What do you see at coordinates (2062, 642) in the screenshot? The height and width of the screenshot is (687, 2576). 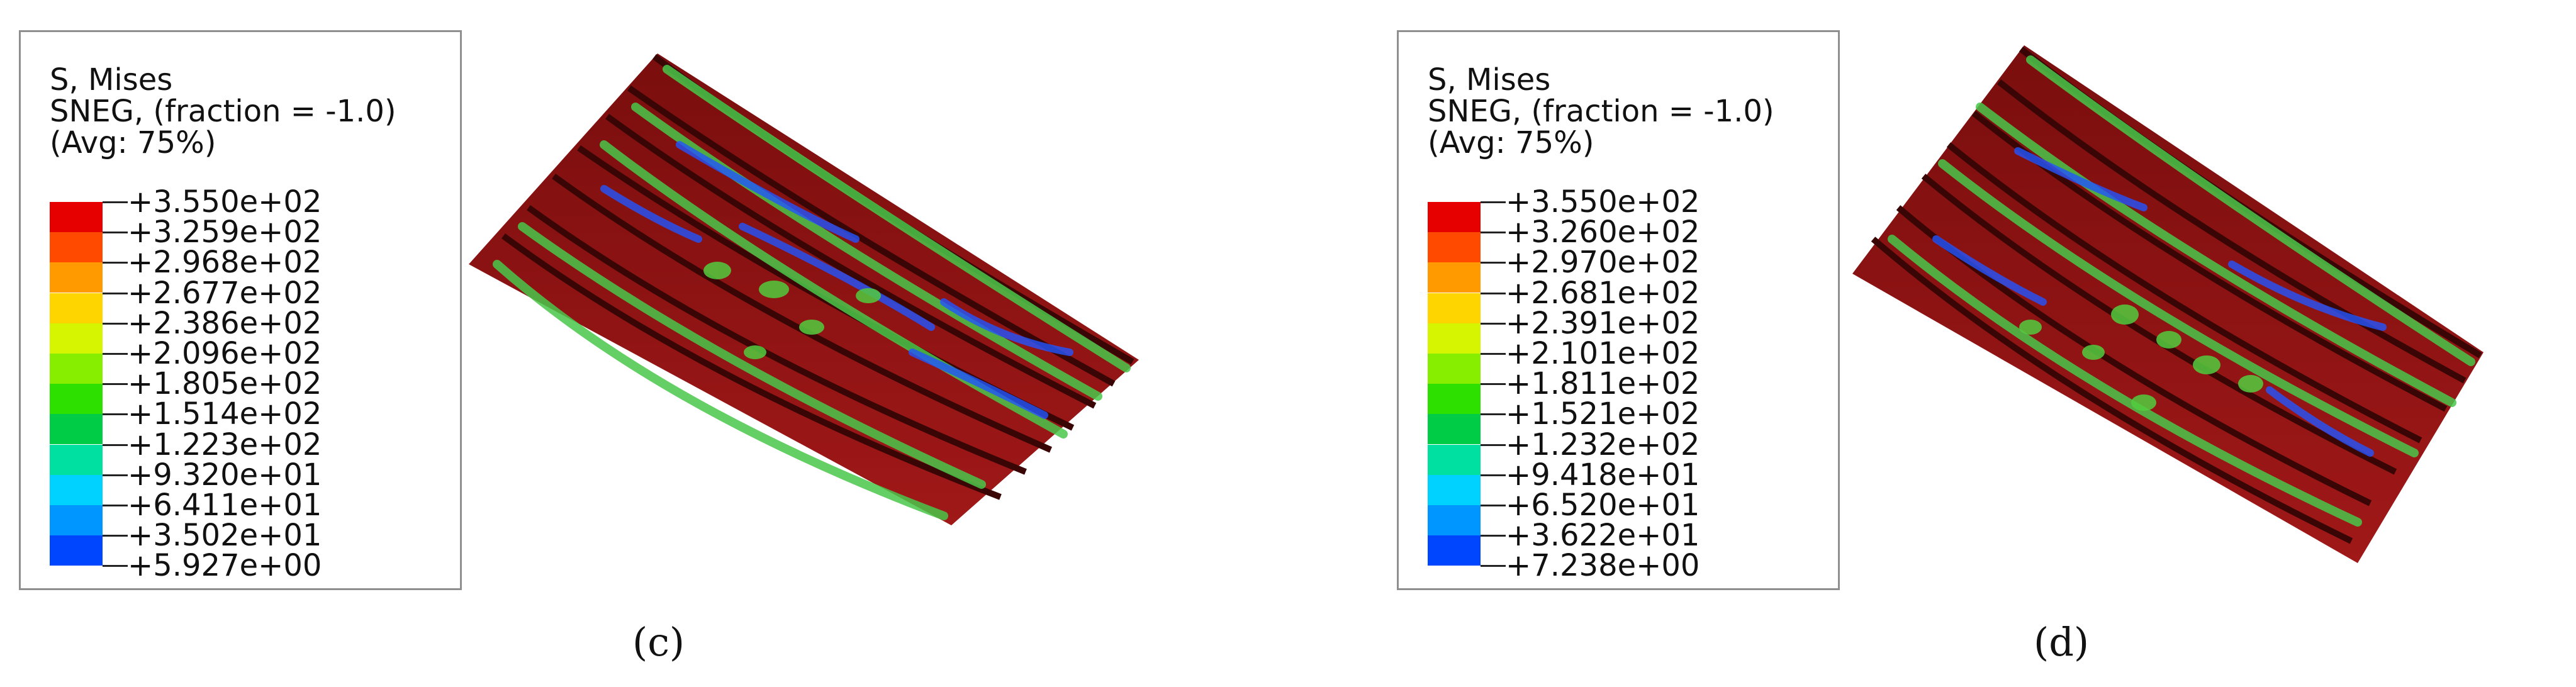 I see `subfigure-caption: (d)` at bounding box center [2062, 642].